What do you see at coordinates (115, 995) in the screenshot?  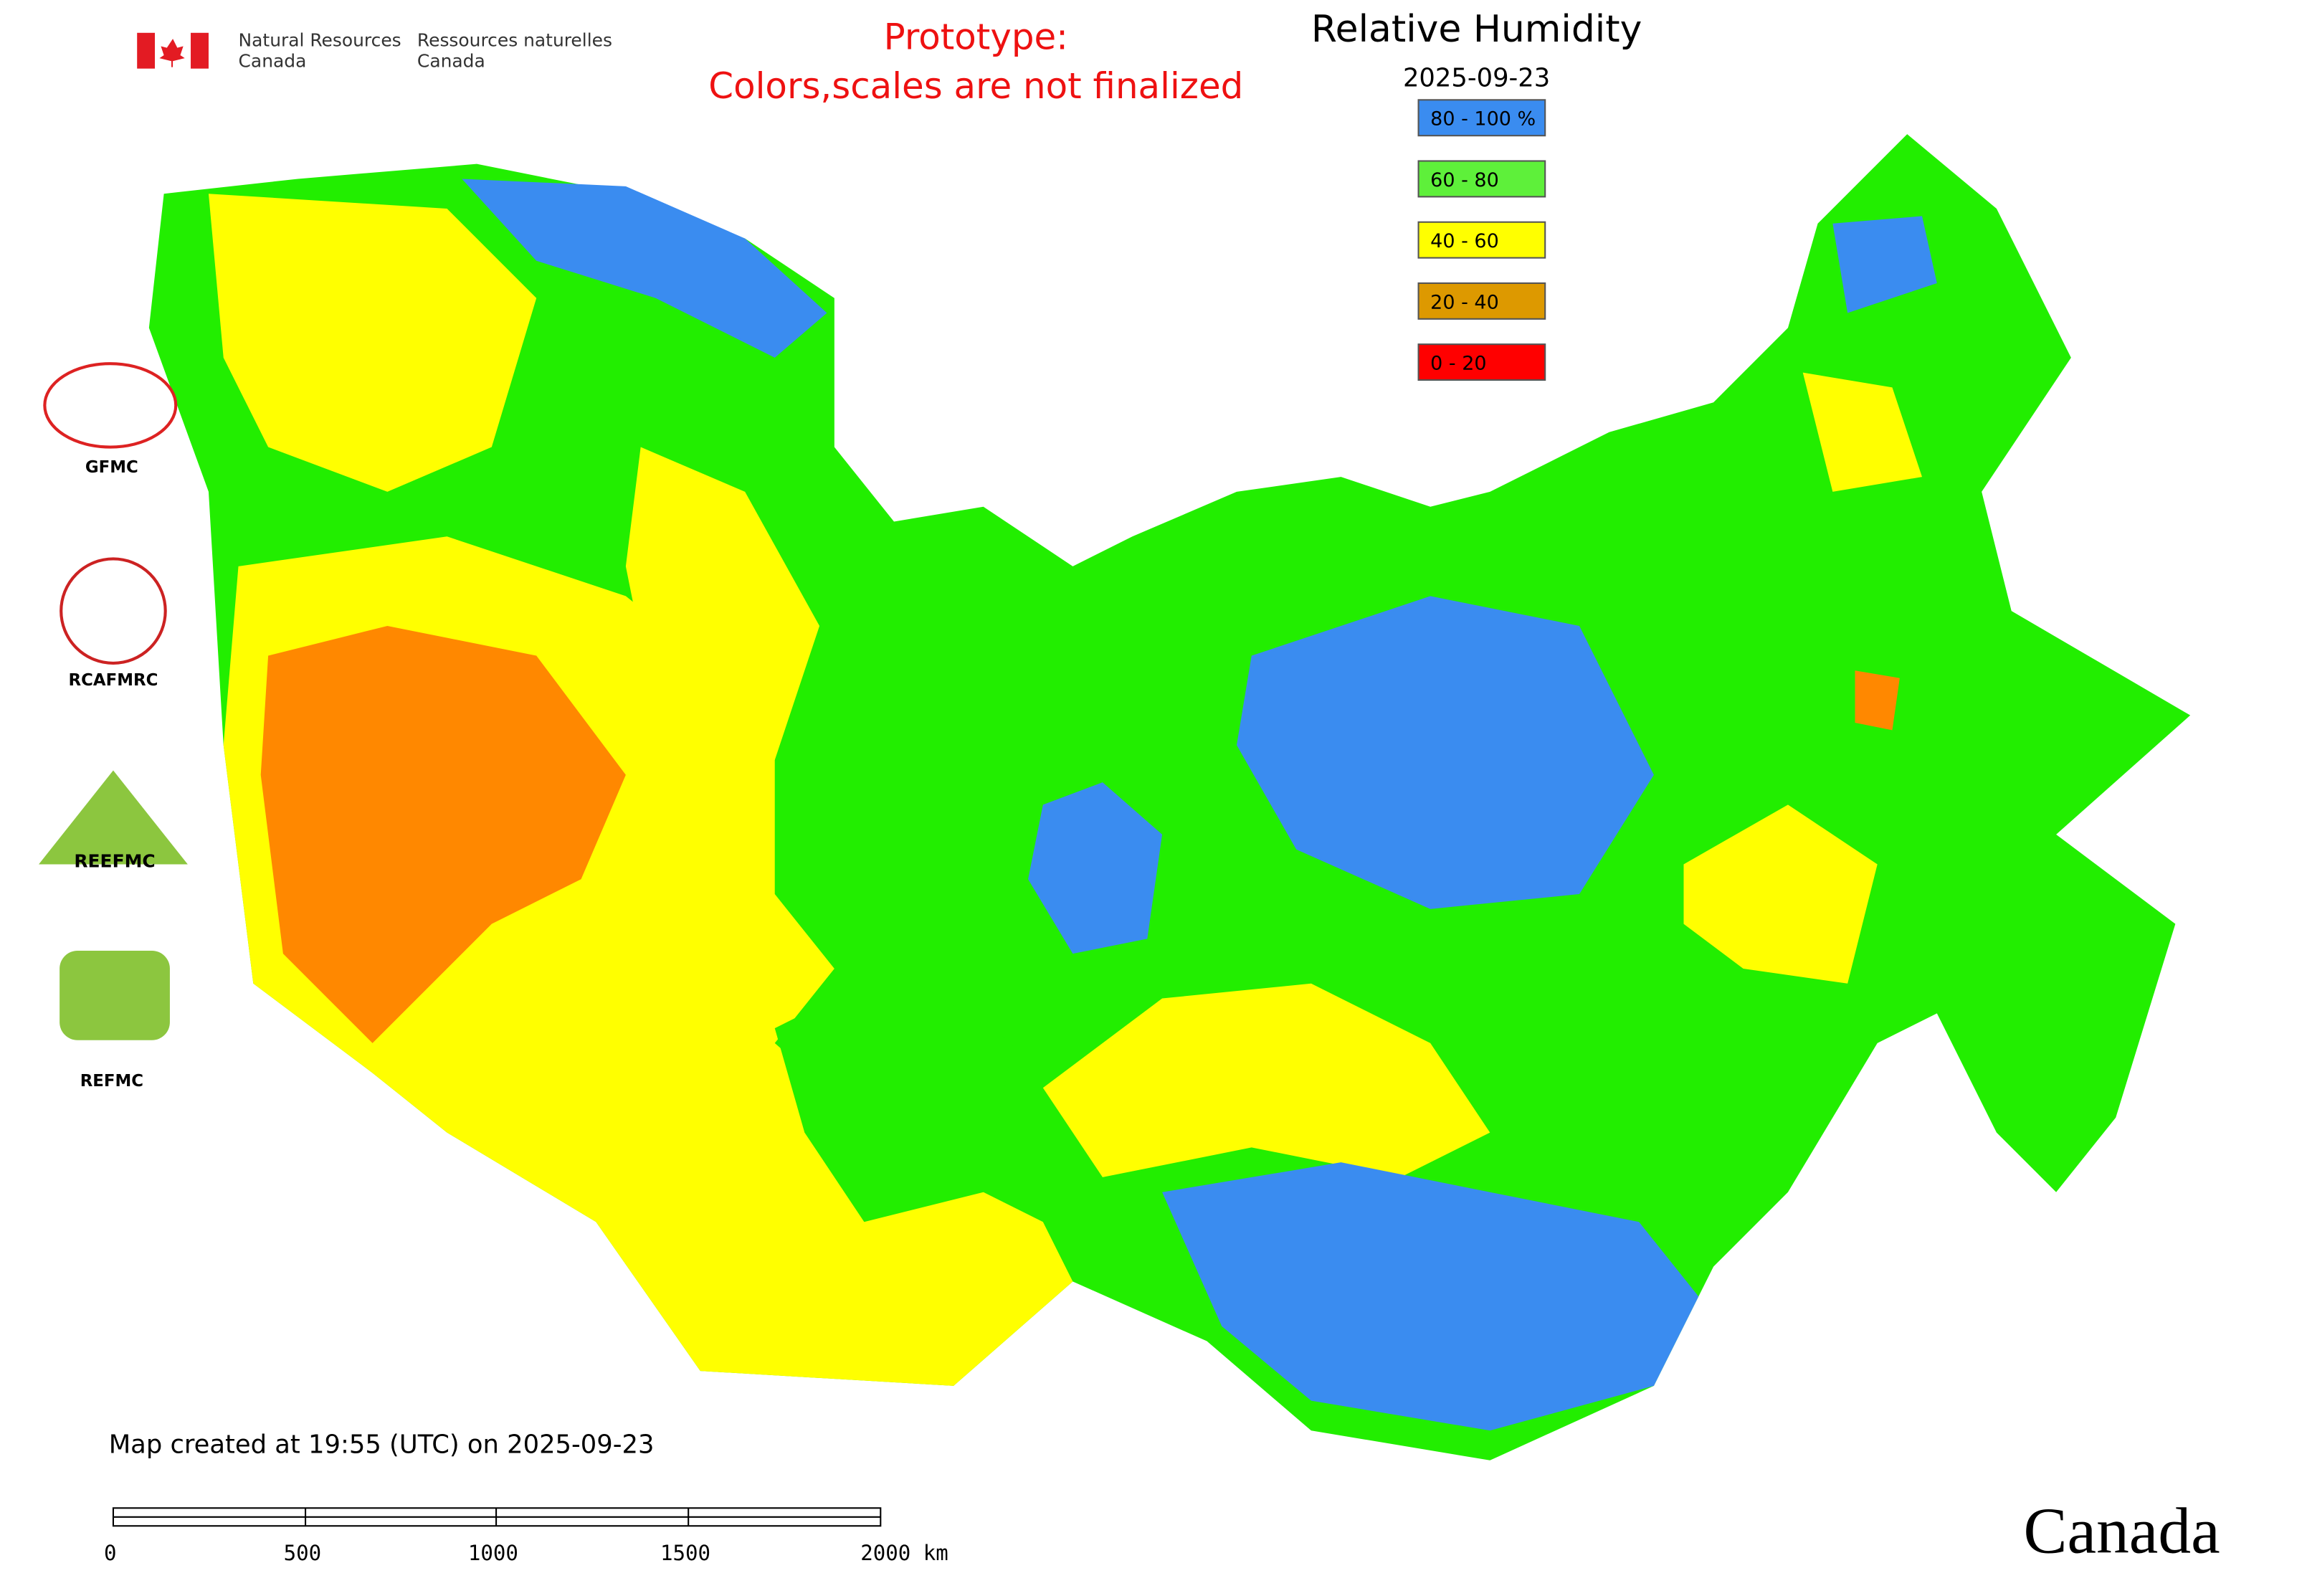 I see `logo-refmc` at bounding box center [115, 995].